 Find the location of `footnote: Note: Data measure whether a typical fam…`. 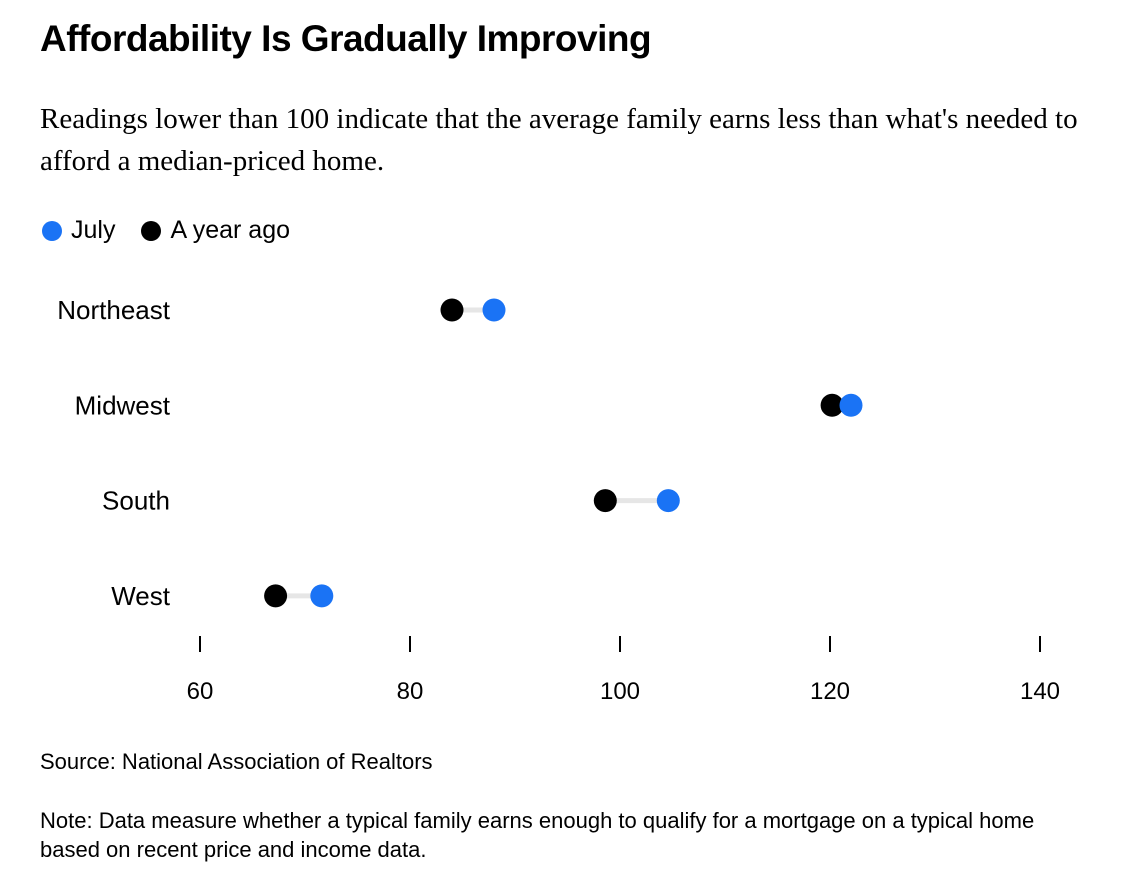

footnote: Note: Data measure whether a typical fam… is located at coordinates (537, 835).